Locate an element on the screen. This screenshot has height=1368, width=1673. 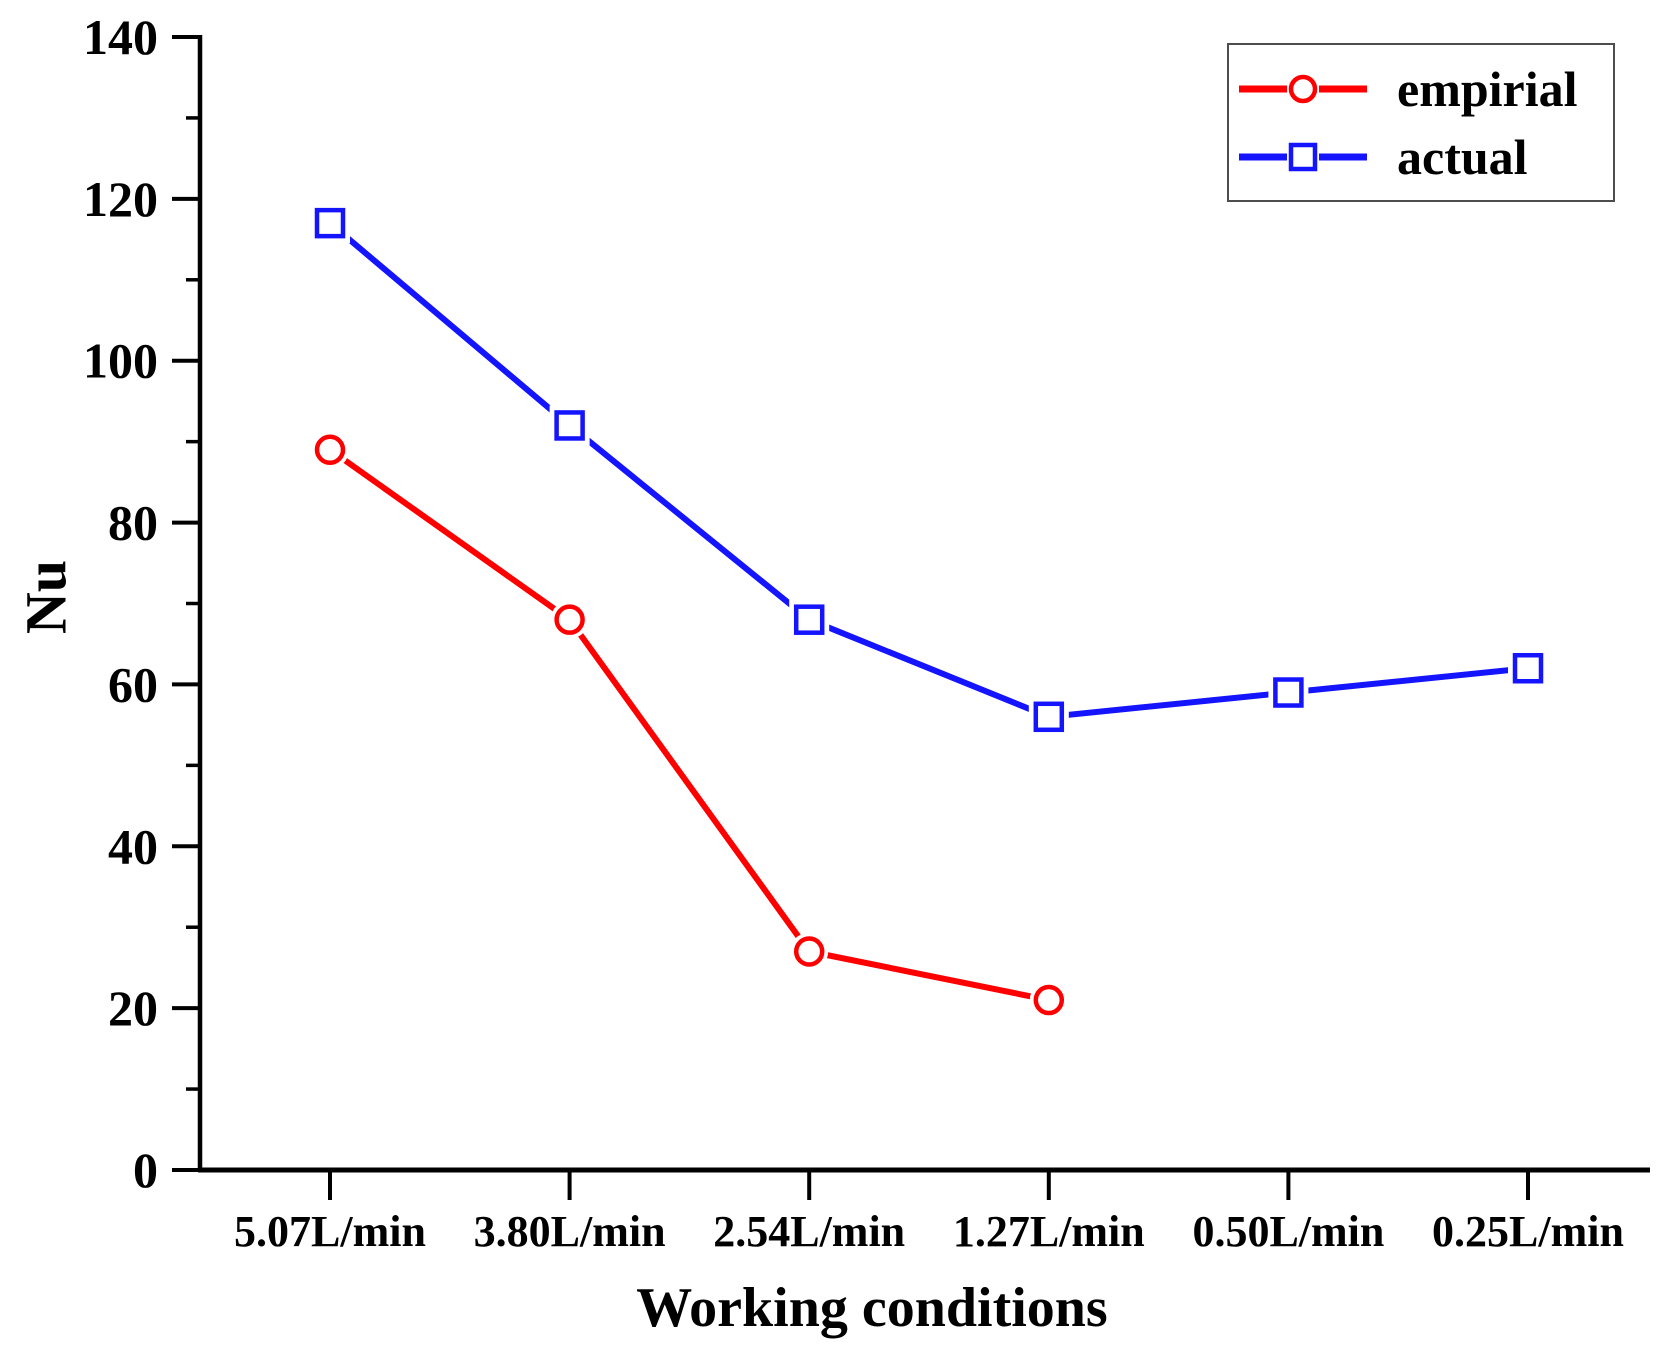
x-axis-title: Working conditions is located at coordinates (872, 1308).